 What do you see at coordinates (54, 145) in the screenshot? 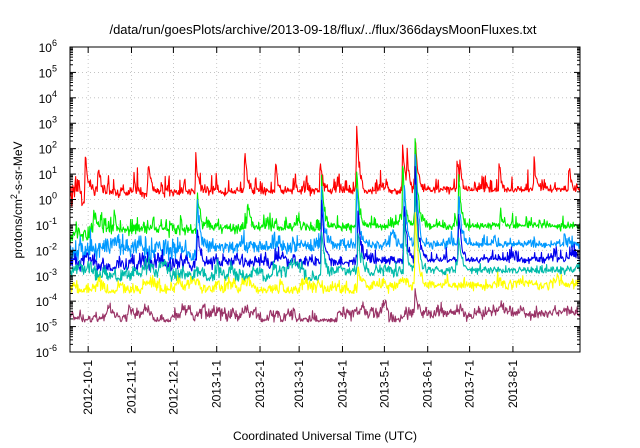
I see `y-tick-label-exponent: 2` at bounding box center [54, 145].